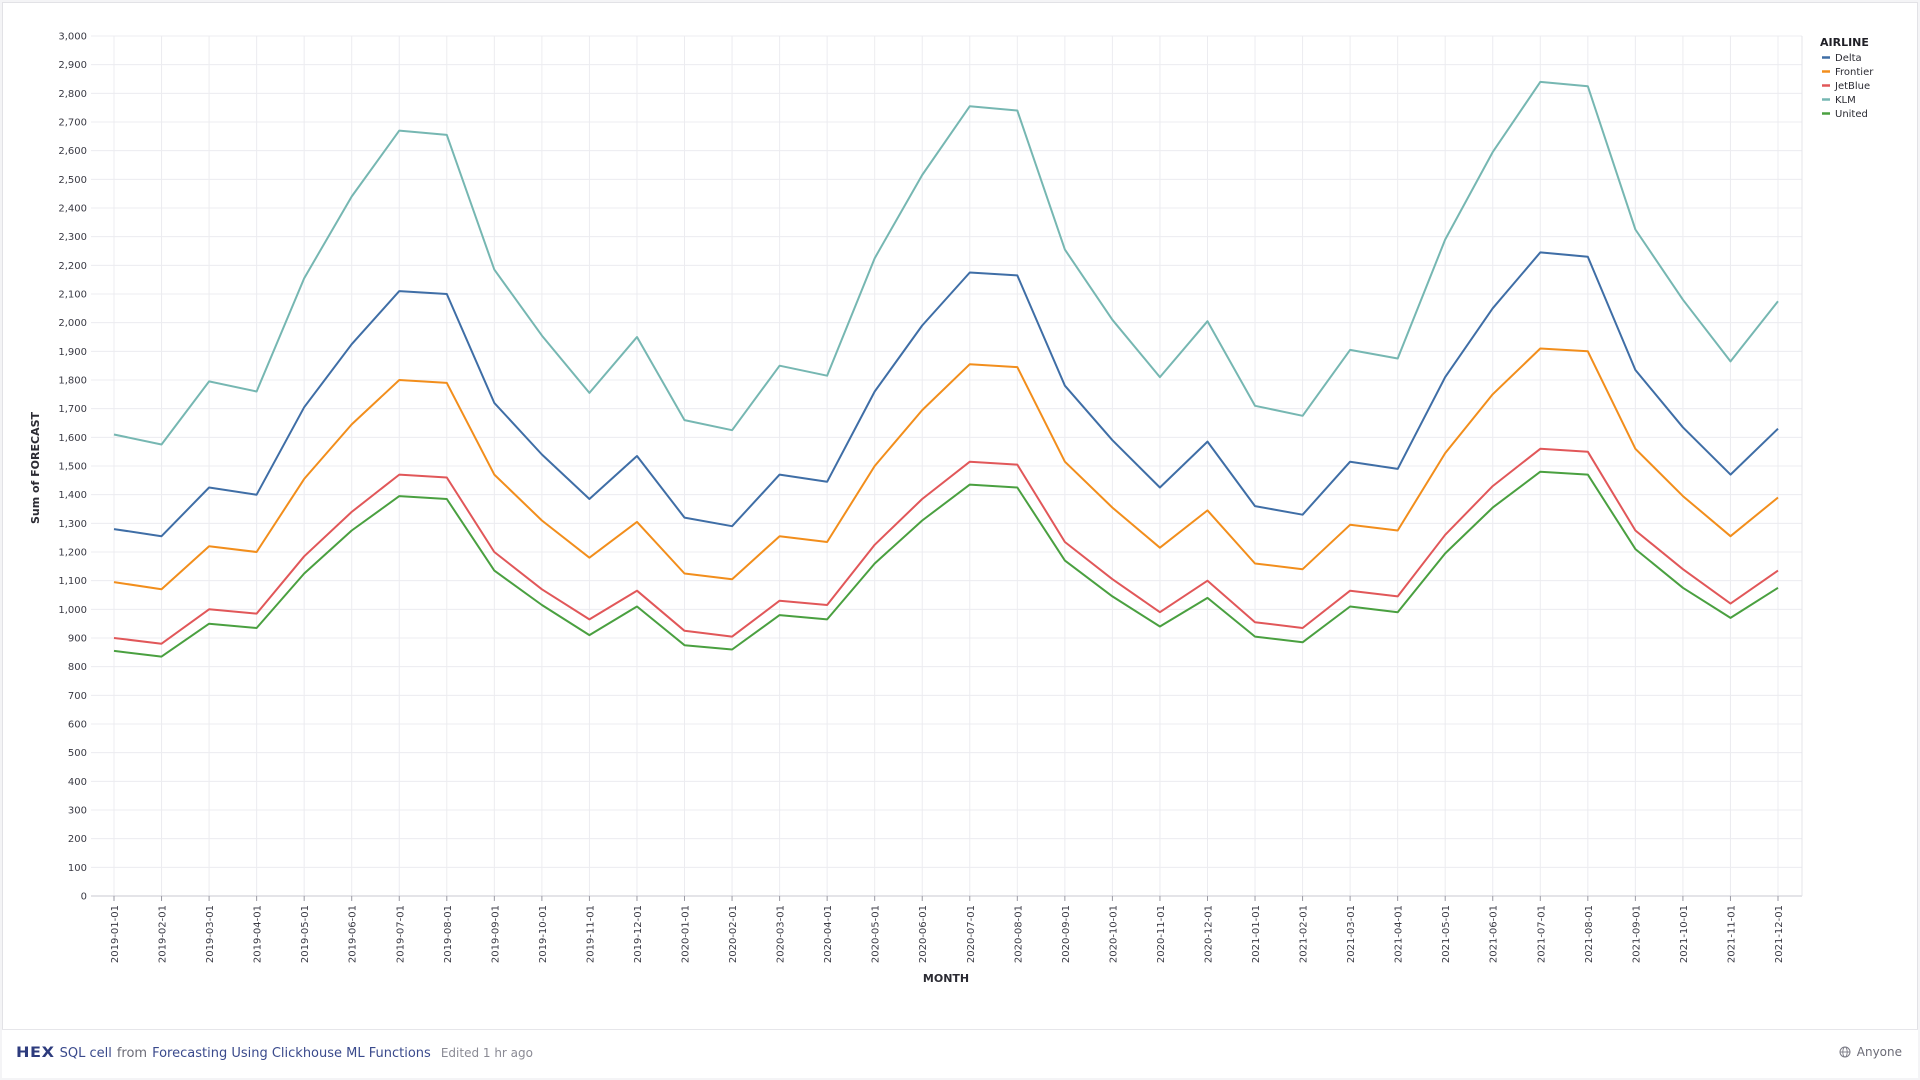 The image size is (1920, 1080). What do you see at coordinates (72, 495) in the screenshot?
I see `y-tick-label: 1,400` at bounding box center [72, 495].